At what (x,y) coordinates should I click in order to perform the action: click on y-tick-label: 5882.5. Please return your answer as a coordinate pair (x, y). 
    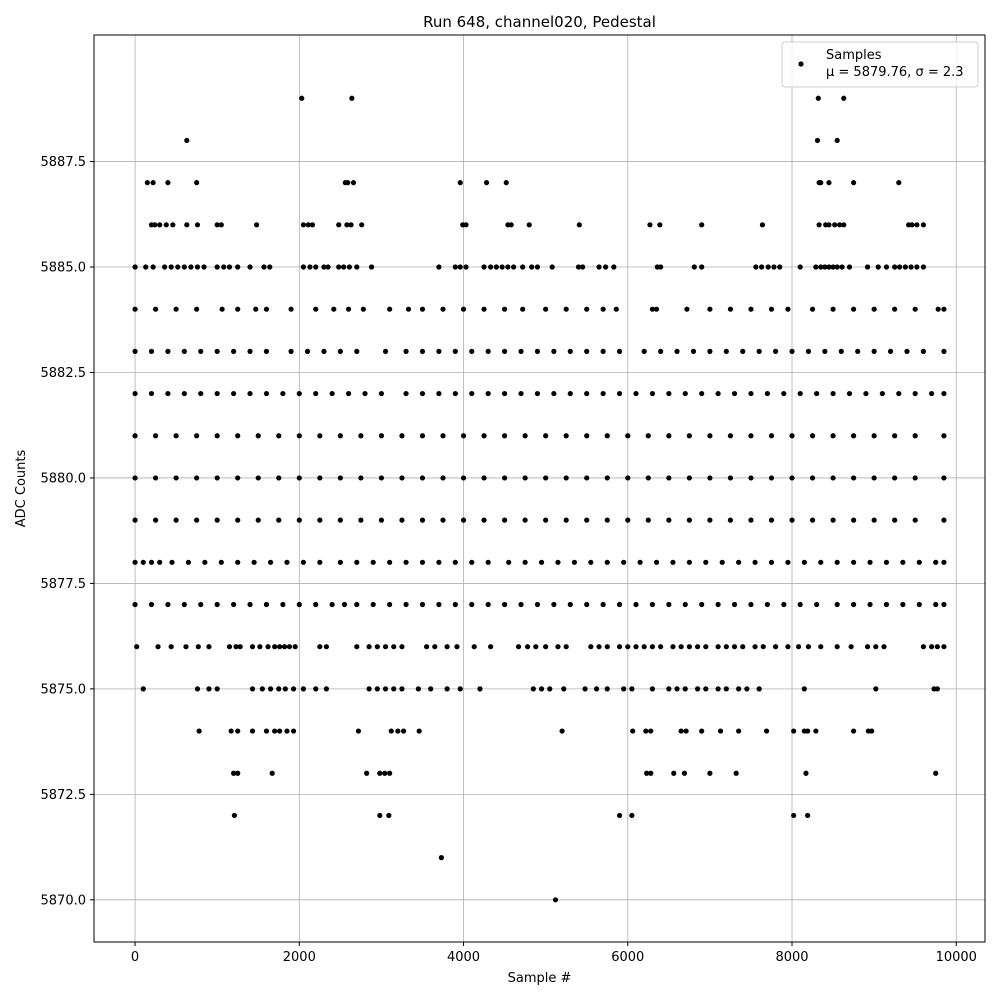
    Looking at the image, I should click on (64, 373).